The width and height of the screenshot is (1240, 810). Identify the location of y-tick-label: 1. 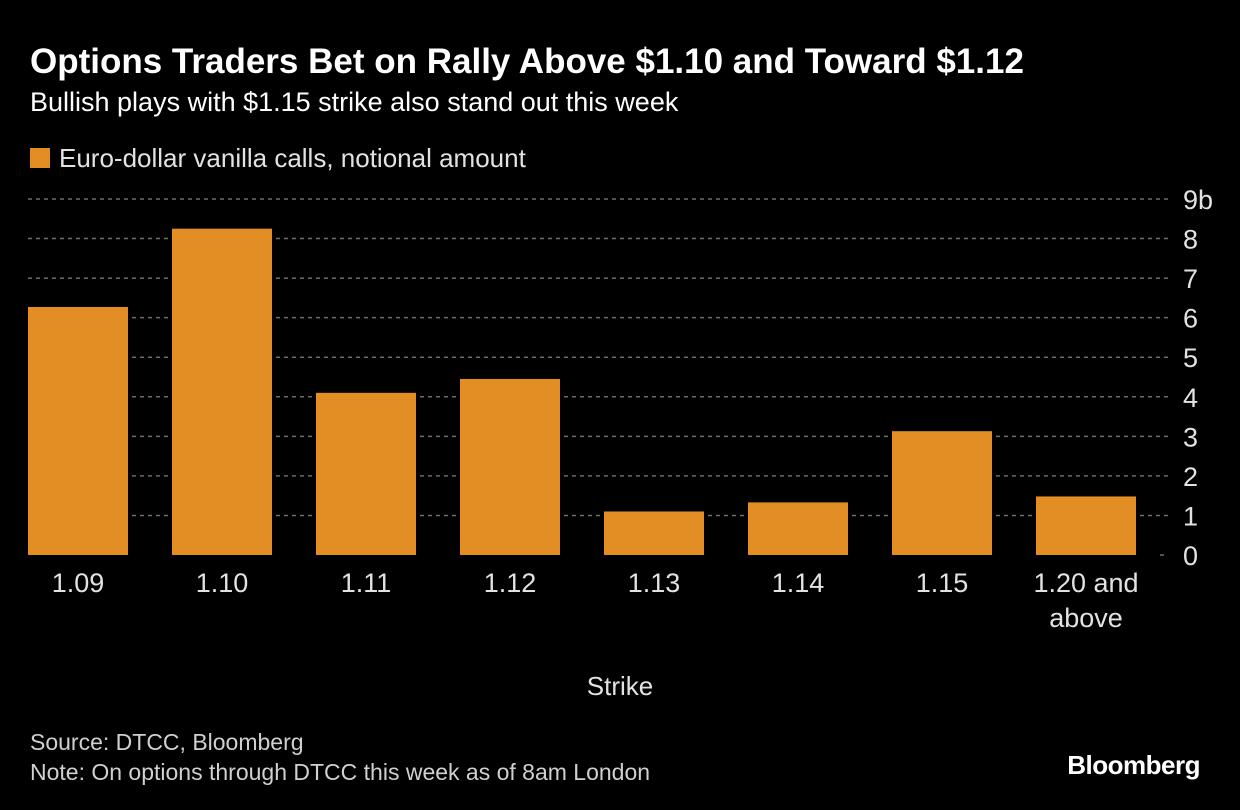
(1190, 516).